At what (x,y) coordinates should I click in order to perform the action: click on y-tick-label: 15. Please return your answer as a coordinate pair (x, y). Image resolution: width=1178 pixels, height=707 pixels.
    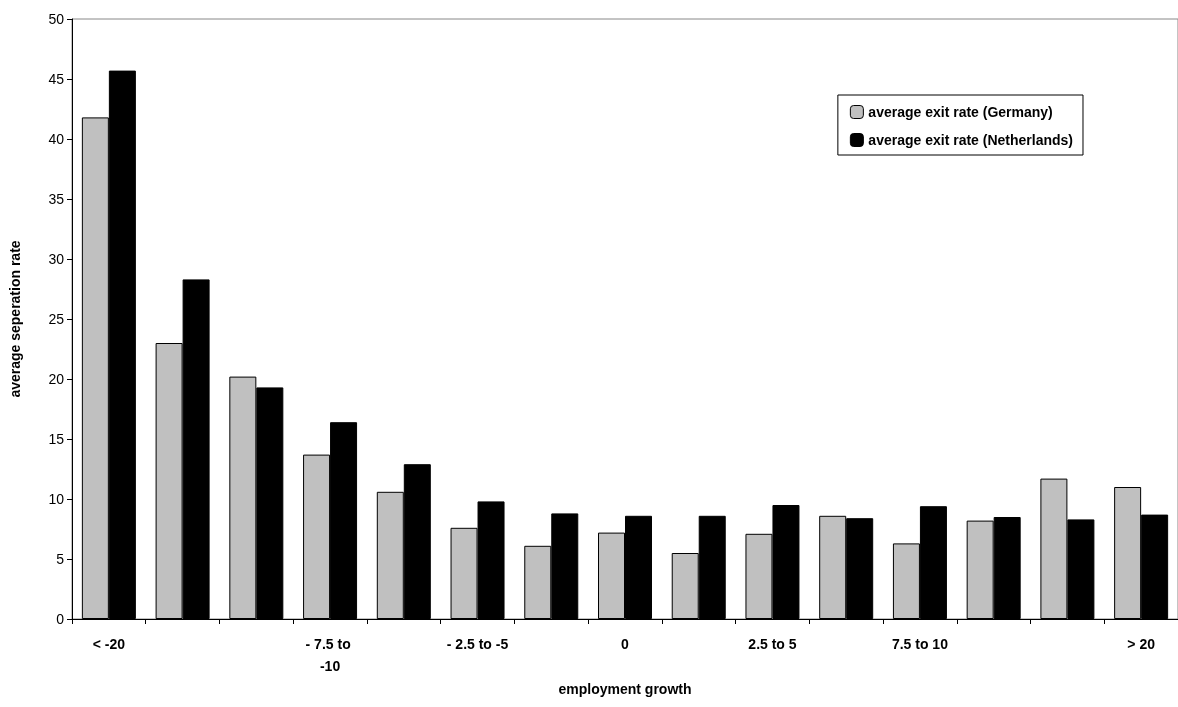
    Looking at the image, I should click on (56, 439).